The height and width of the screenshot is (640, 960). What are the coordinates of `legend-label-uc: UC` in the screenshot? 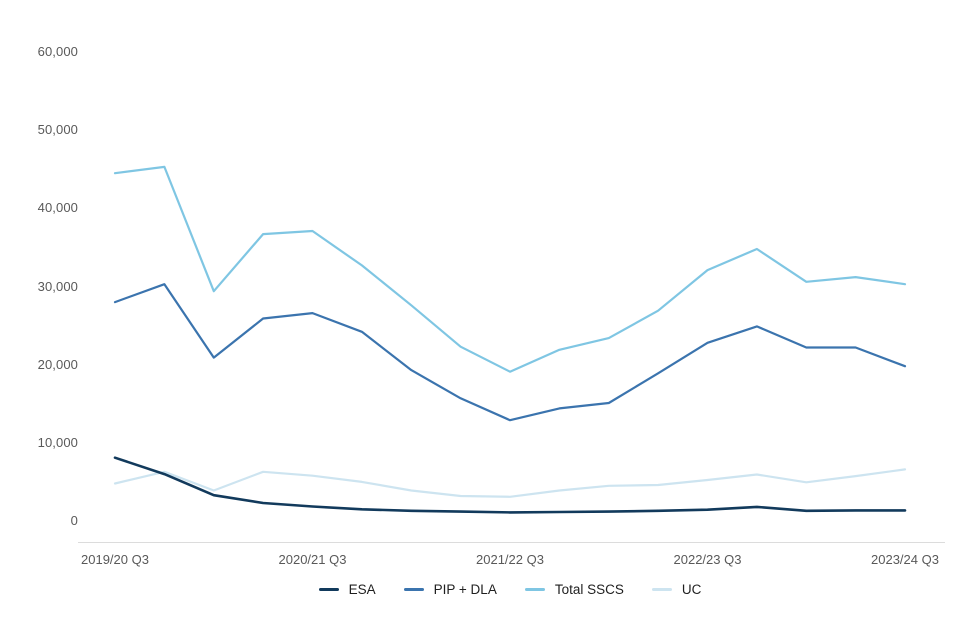 It's located at (691, 589).